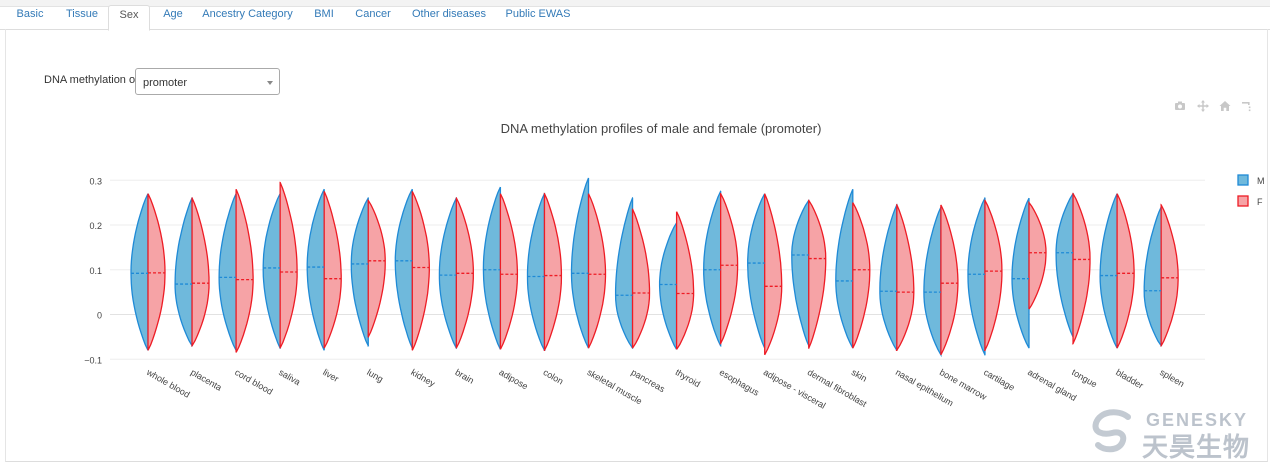 The image size is (1270, 465). I want to click on tab-basic: Basic, so click(30, 16).